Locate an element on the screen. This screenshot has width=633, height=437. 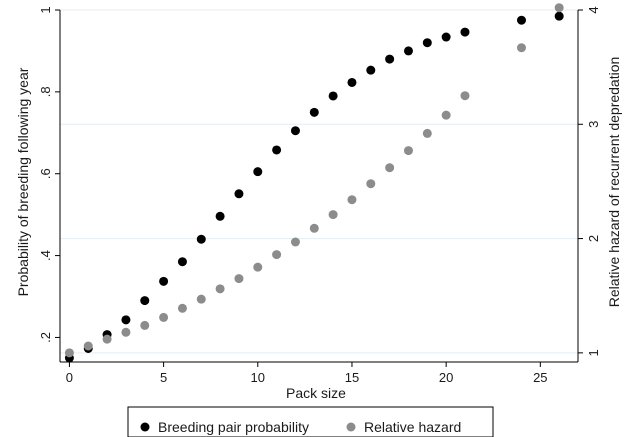
legend-marker-hazard is located at coordinates (351, 427).